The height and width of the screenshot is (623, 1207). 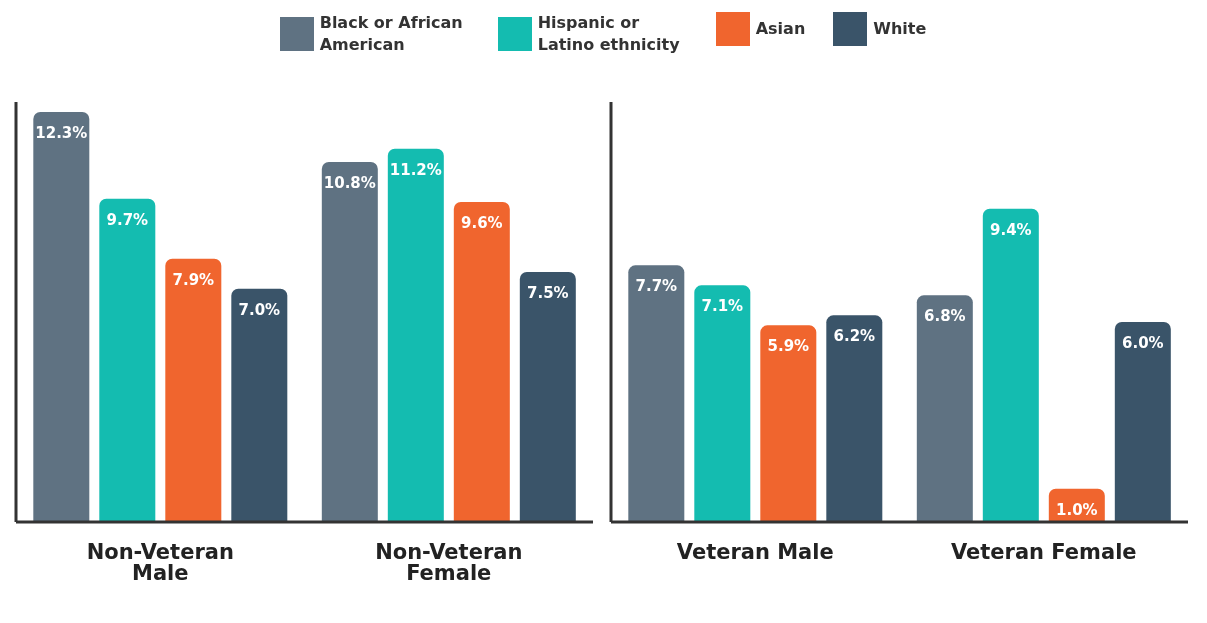 I want to click on data-label: 6.0%, so click(x=1143, y=343).